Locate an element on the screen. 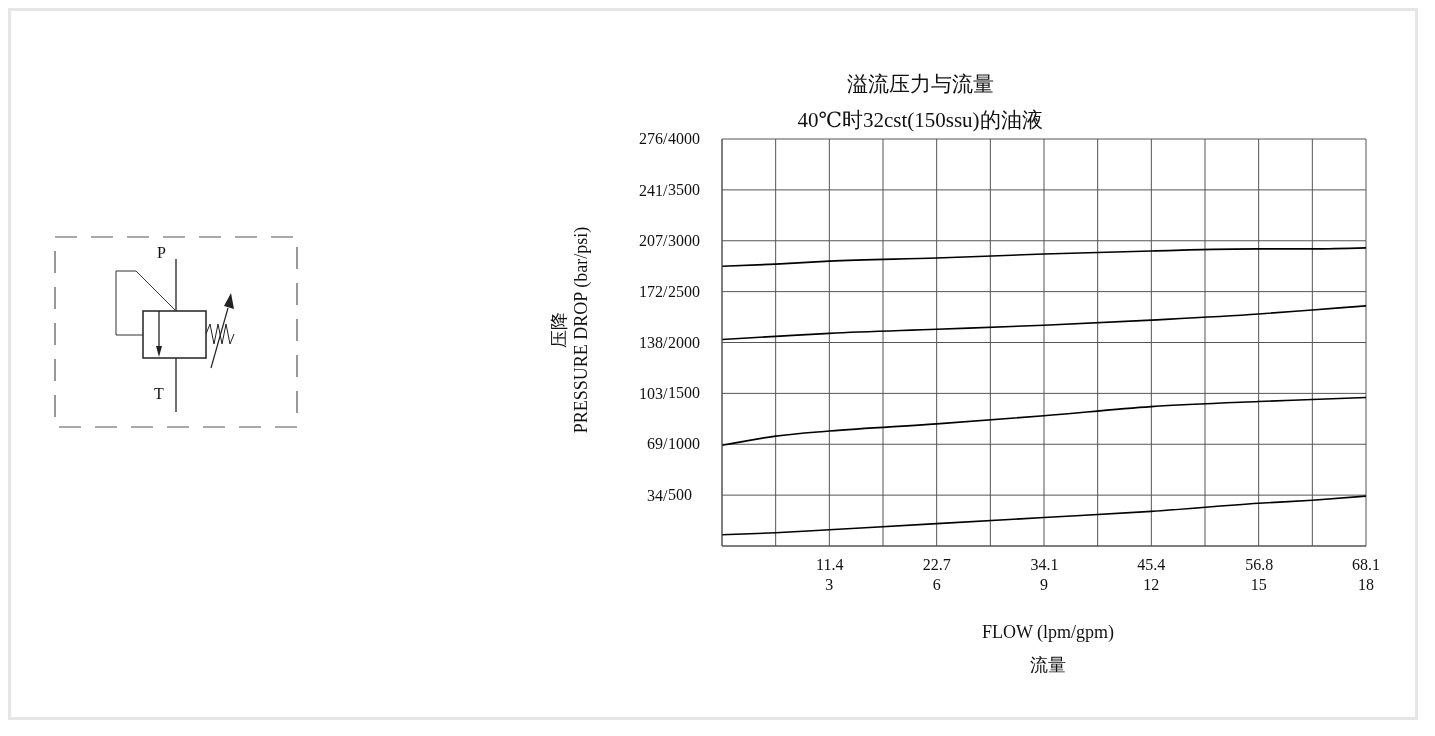  chart-subtitle: 40℃时32cst(150ssu)的油液 is located at coordinates (920, 120).